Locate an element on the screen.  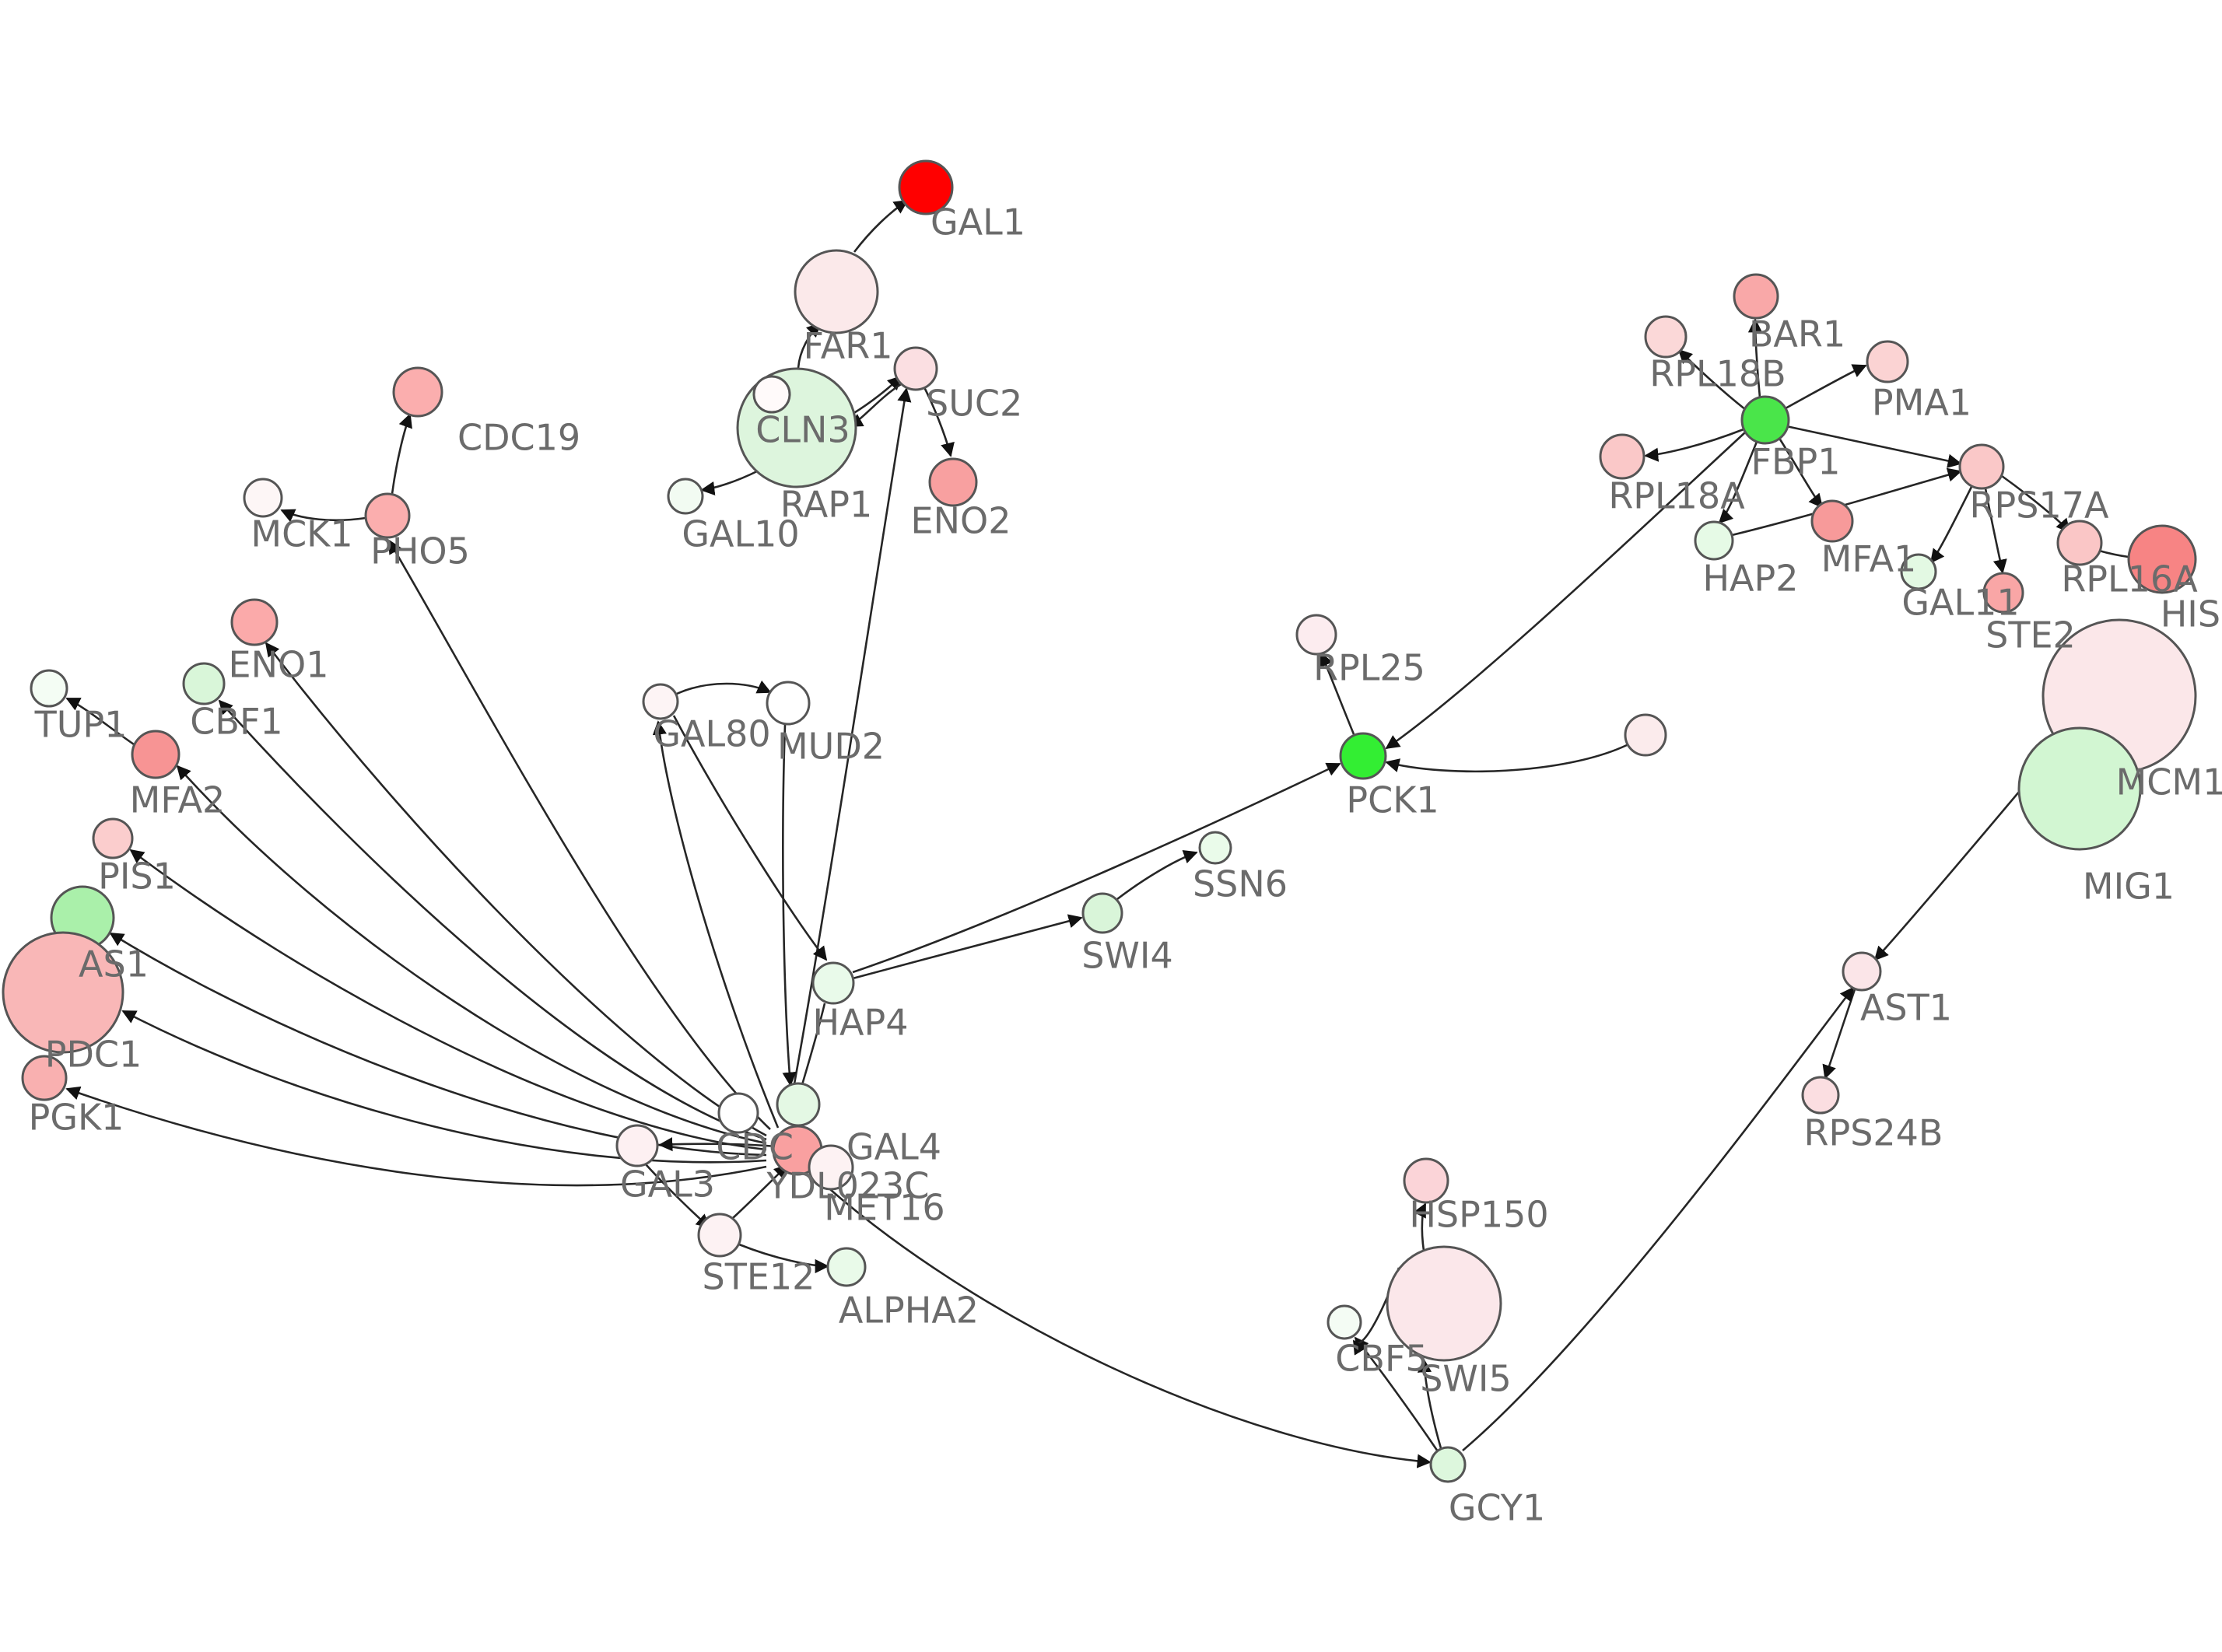
node-mud2 is located at coordinates (788, 704).